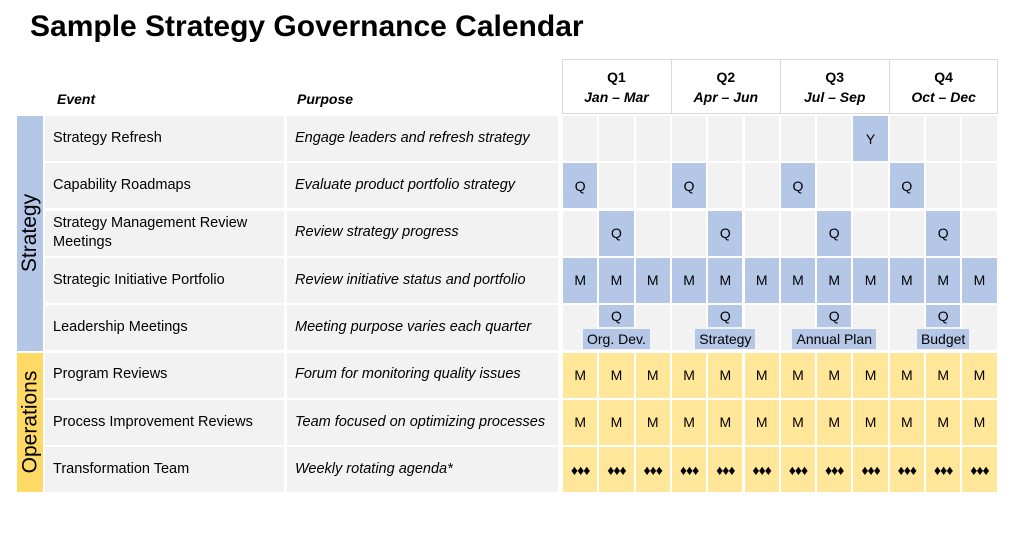  What do you see at coordinates (307, 26) in the screenshot?
I see `title: Sample Strategy Governance Calendar` at bounding box center [307, 26].